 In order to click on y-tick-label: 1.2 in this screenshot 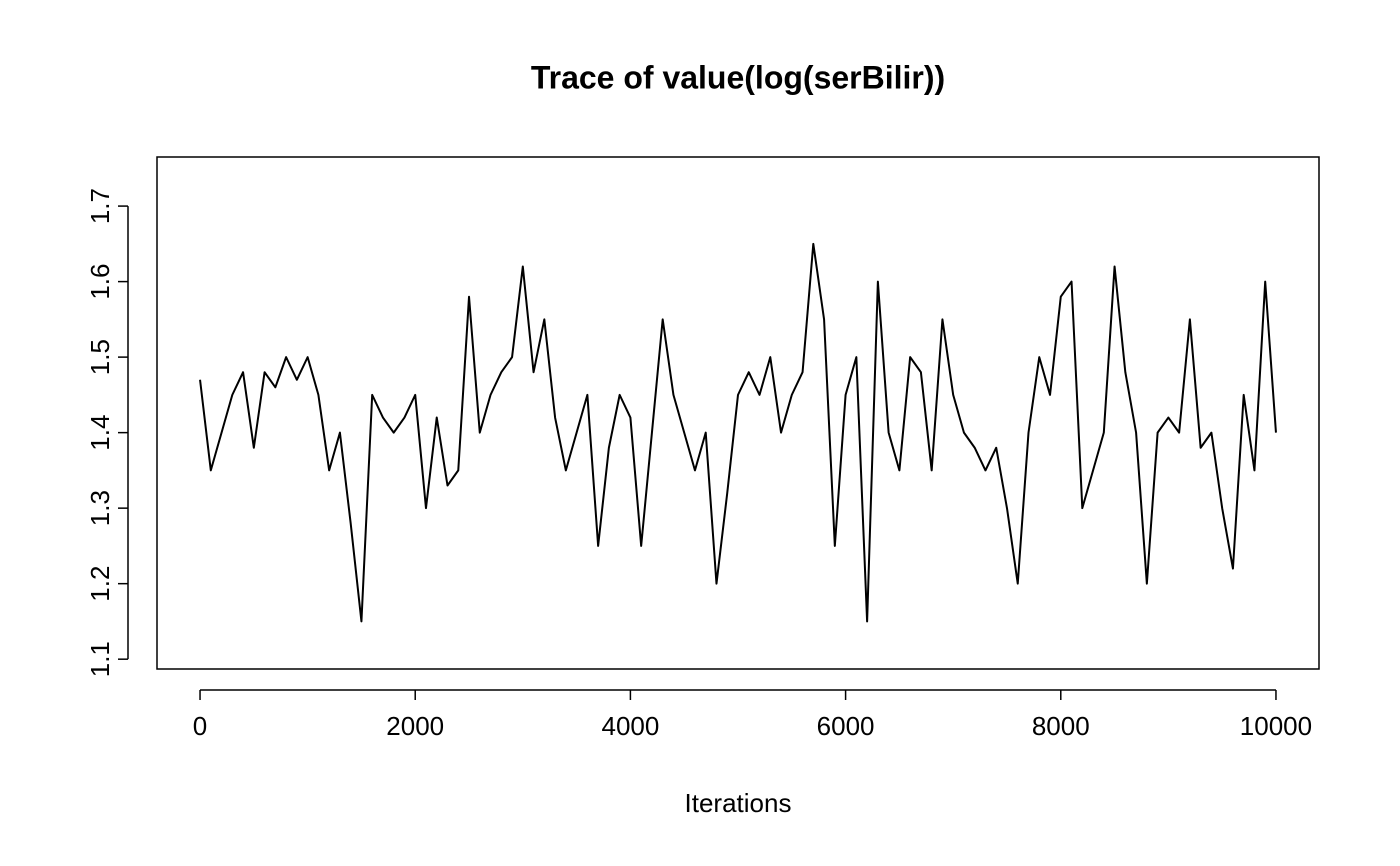, I will do `click(100, 584)`.